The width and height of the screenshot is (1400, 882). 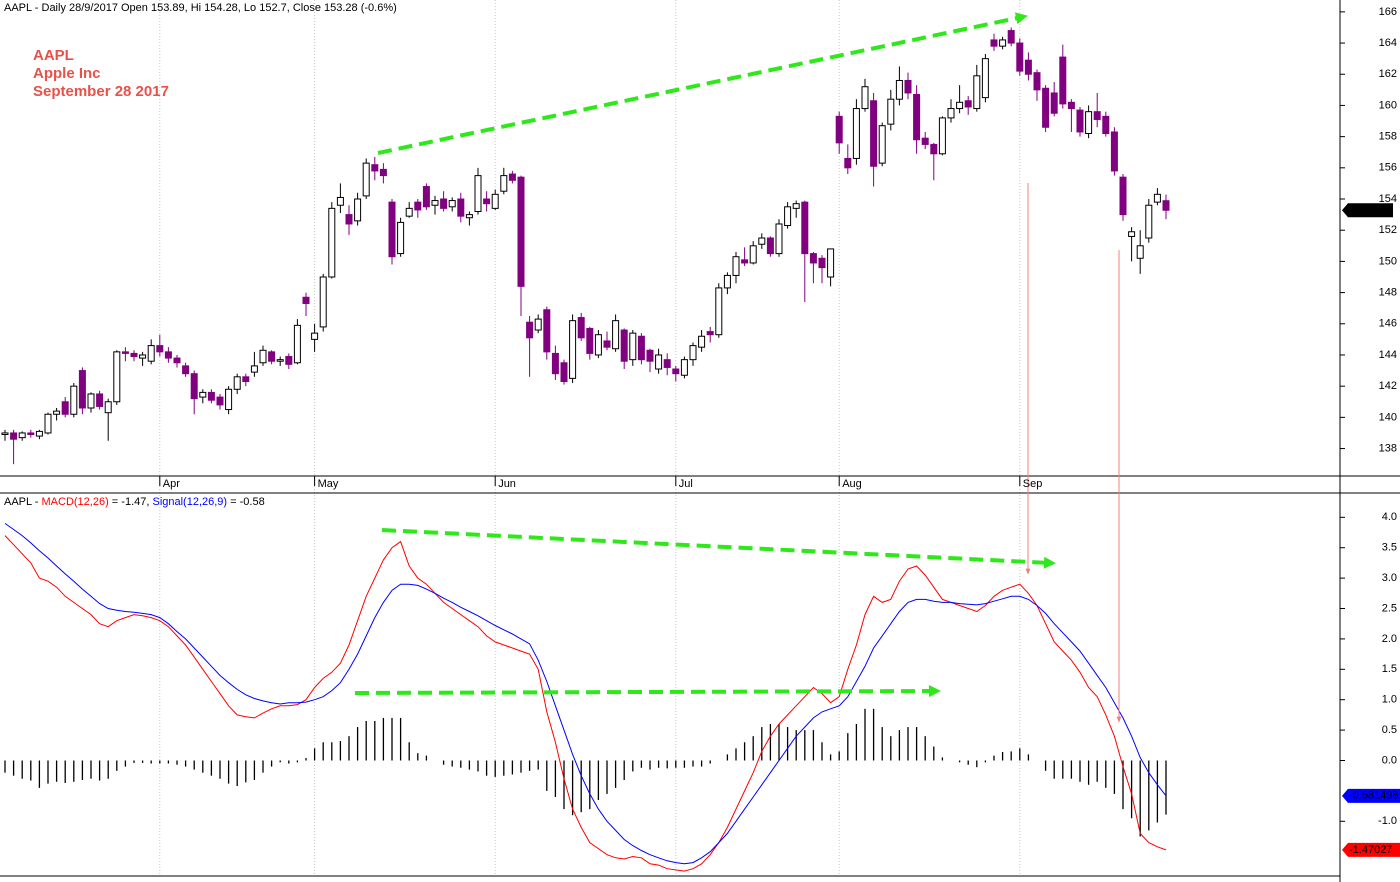 What do you see at coordinates (246, 502) in the screenshot?
I see `header-signal: = -0.58` at bounding box center [246, 502].